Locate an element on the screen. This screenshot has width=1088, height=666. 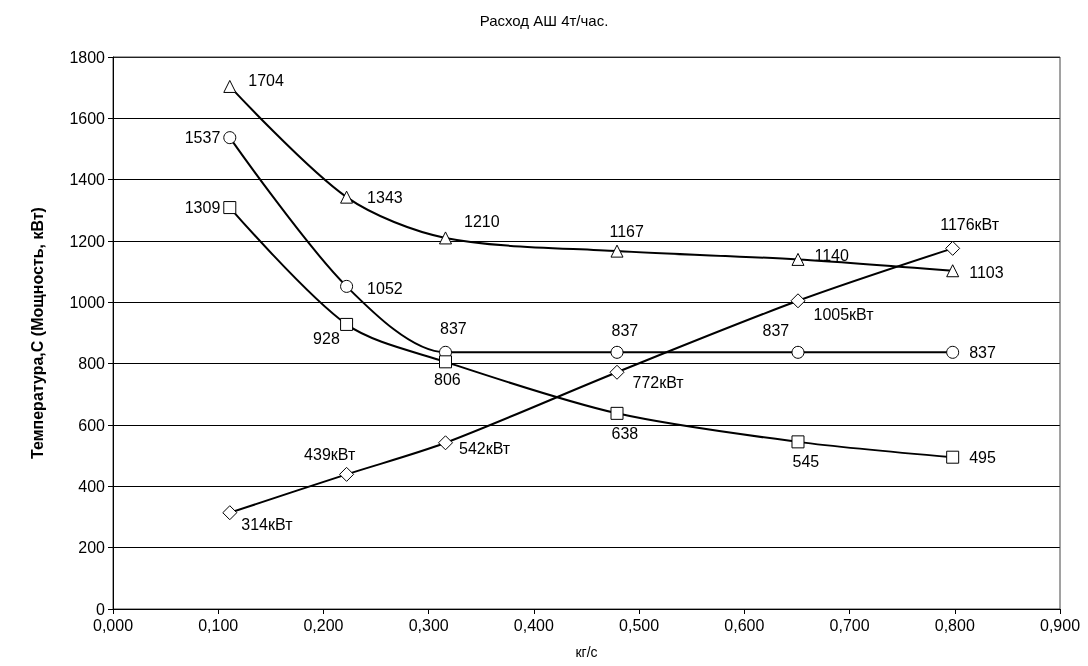
data-label: 1103 is located at coordinates (986, 273).